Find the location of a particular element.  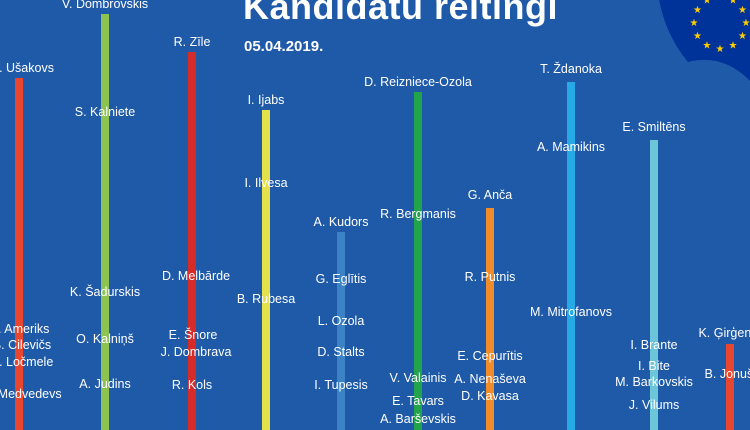

candidate-label: I. Ijabs is located at coordinates (266, 100).